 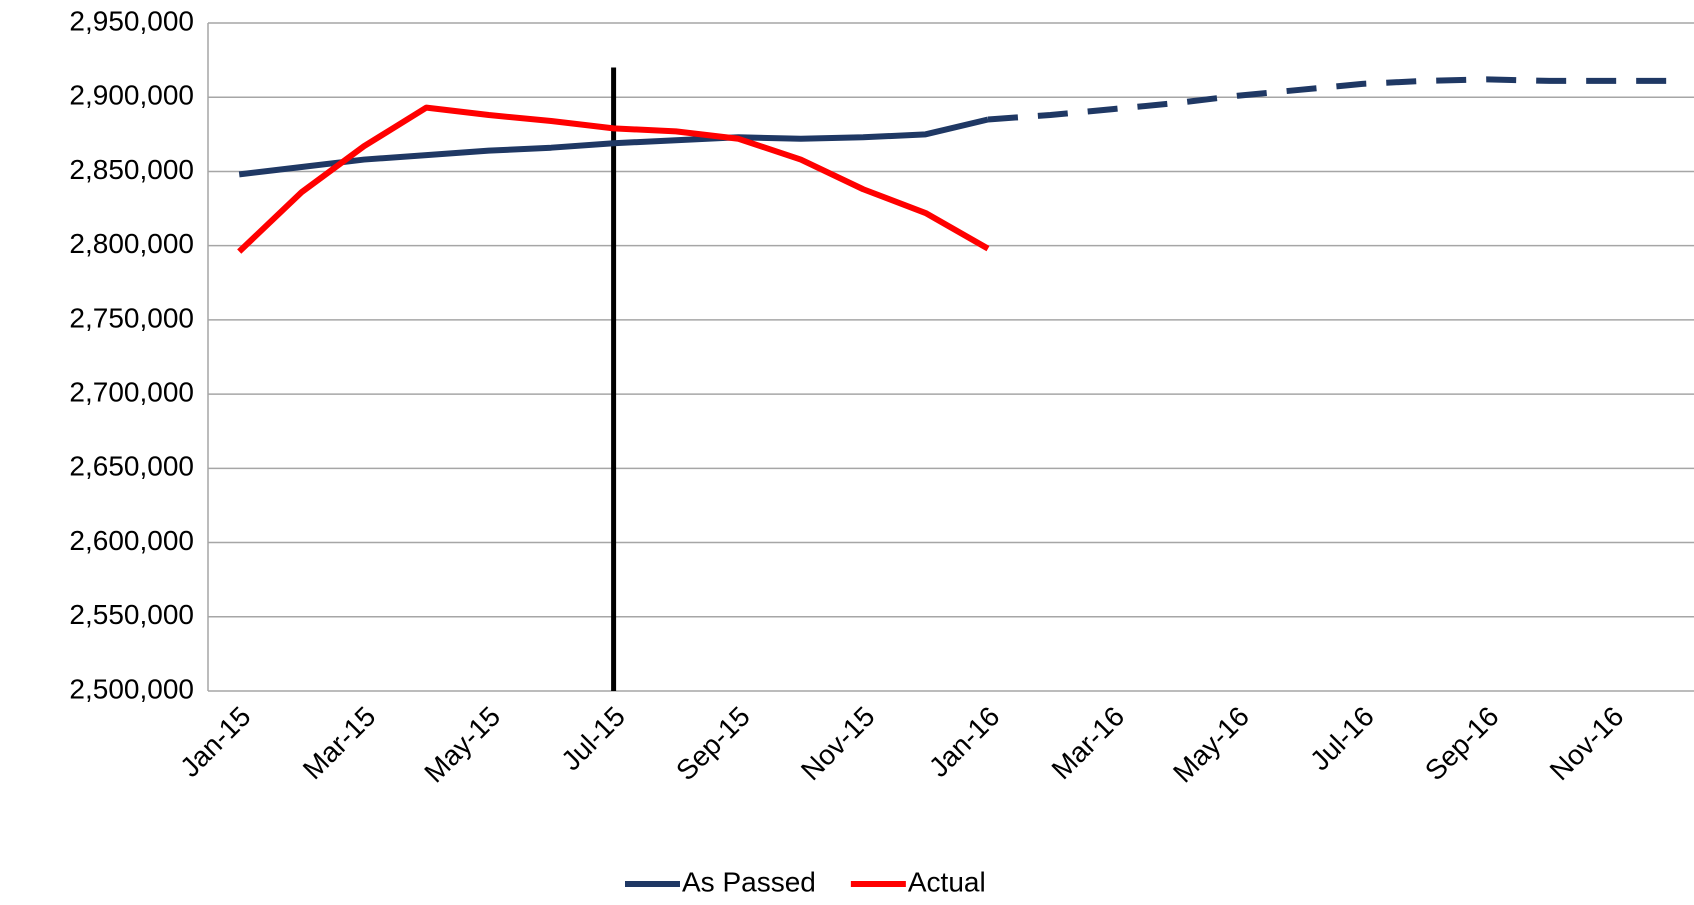 I want to click on x-tick-label: Sep-16, so click(x=1462, y=744).